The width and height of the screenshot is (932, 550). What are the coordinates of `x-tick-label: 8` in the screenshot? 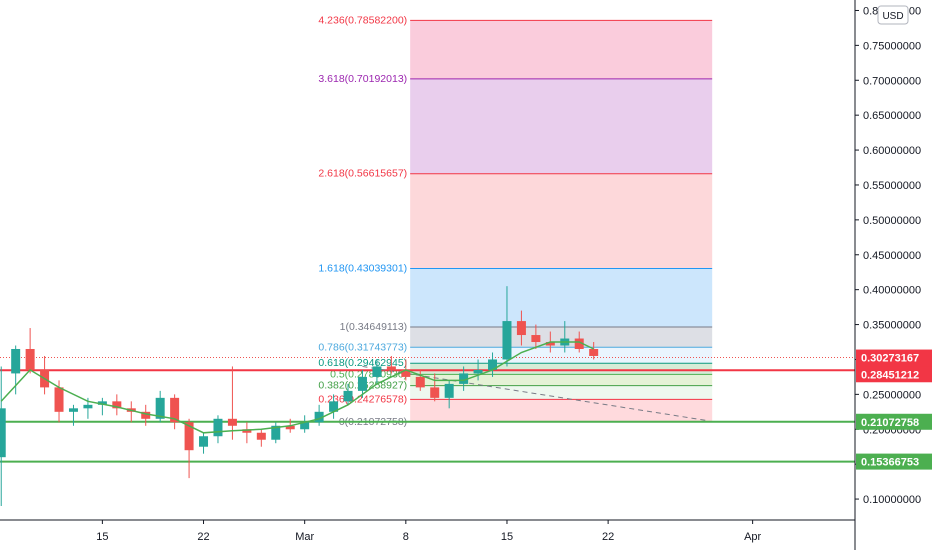 It's located at (406, 537).